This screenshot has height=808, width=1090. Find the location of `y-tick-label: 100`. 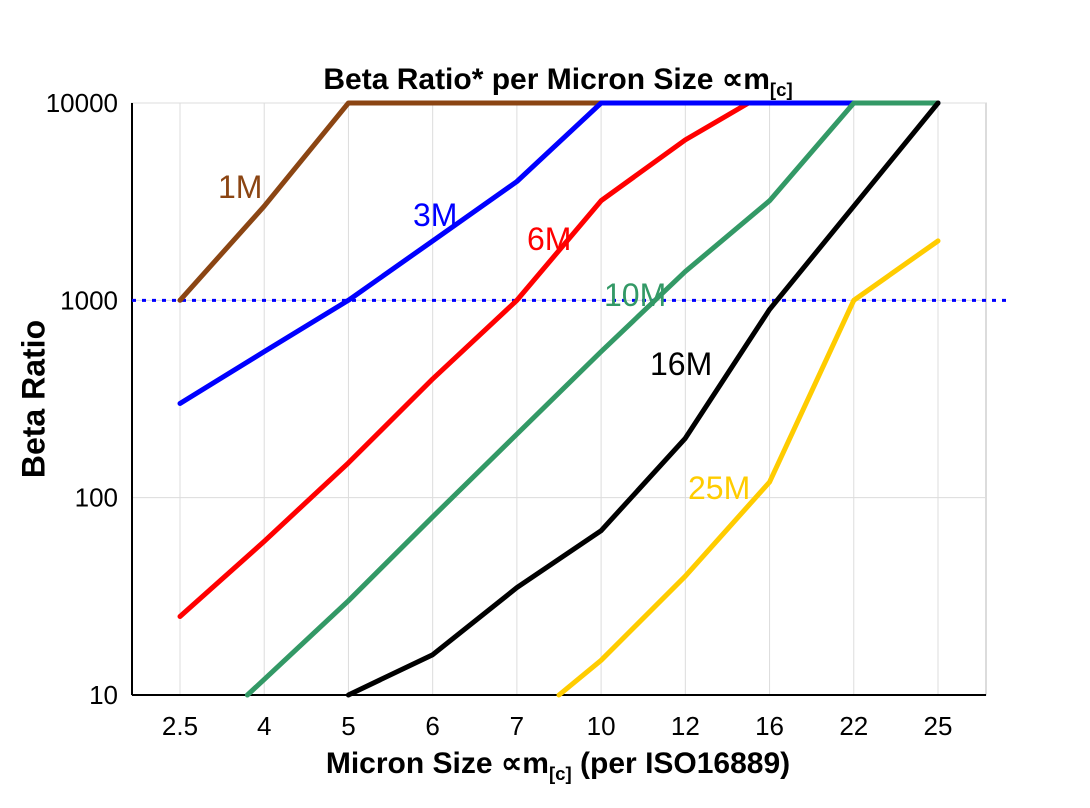

y-tick-label: 100 is located at coordinates (96, 498).